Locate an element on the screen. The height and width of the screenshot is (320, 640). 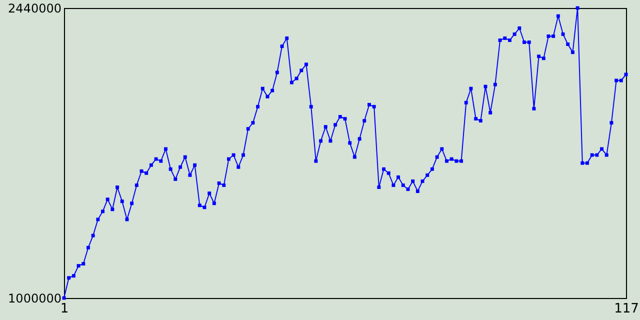
y-tick-label: 2440000 is located at coordinates (35, 9).